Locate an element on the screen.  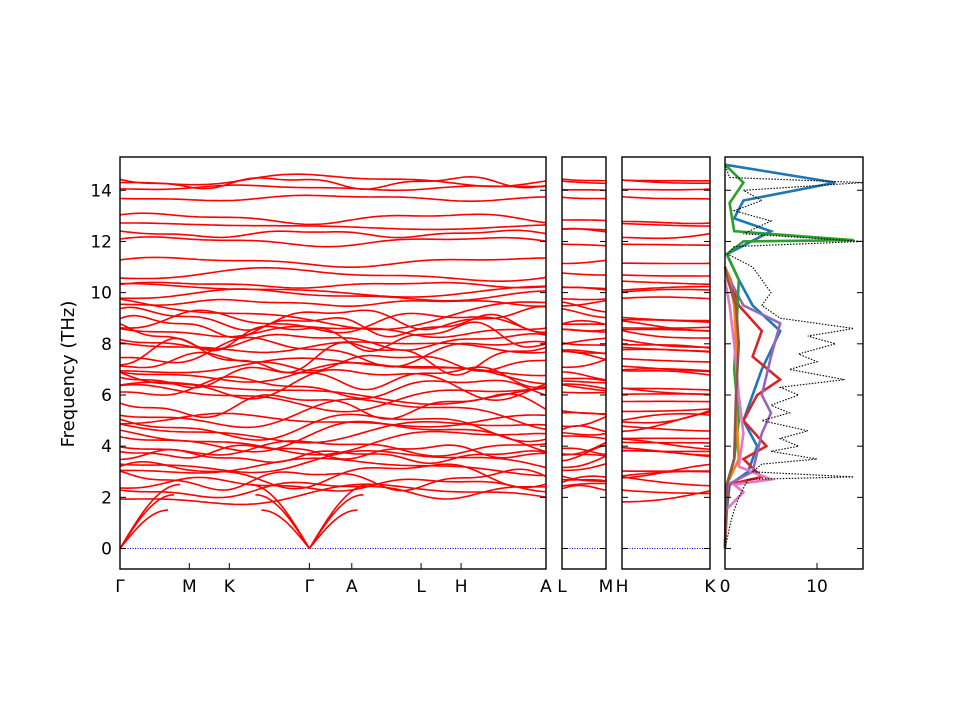
high-symmetry-label: K is located at coordinates (230, 587).